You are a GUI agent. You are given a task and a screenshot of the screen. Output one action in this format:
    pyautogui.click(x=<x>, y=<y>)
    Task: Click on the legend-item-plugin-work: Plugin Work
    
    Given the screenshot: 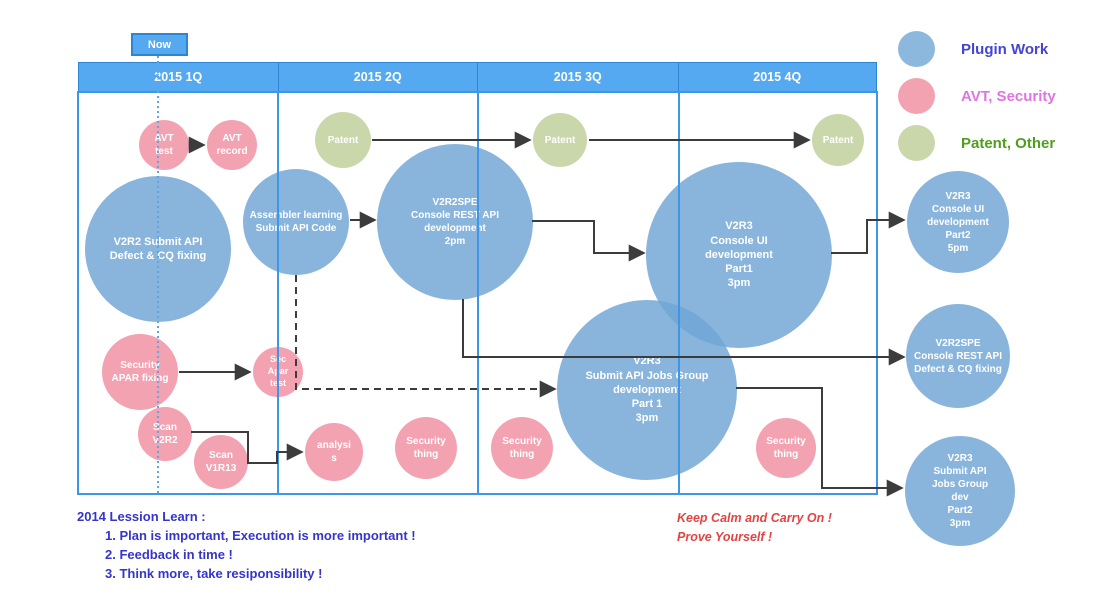 What is the action you would take?
    pyautogui.click(x=977, y=49)
    